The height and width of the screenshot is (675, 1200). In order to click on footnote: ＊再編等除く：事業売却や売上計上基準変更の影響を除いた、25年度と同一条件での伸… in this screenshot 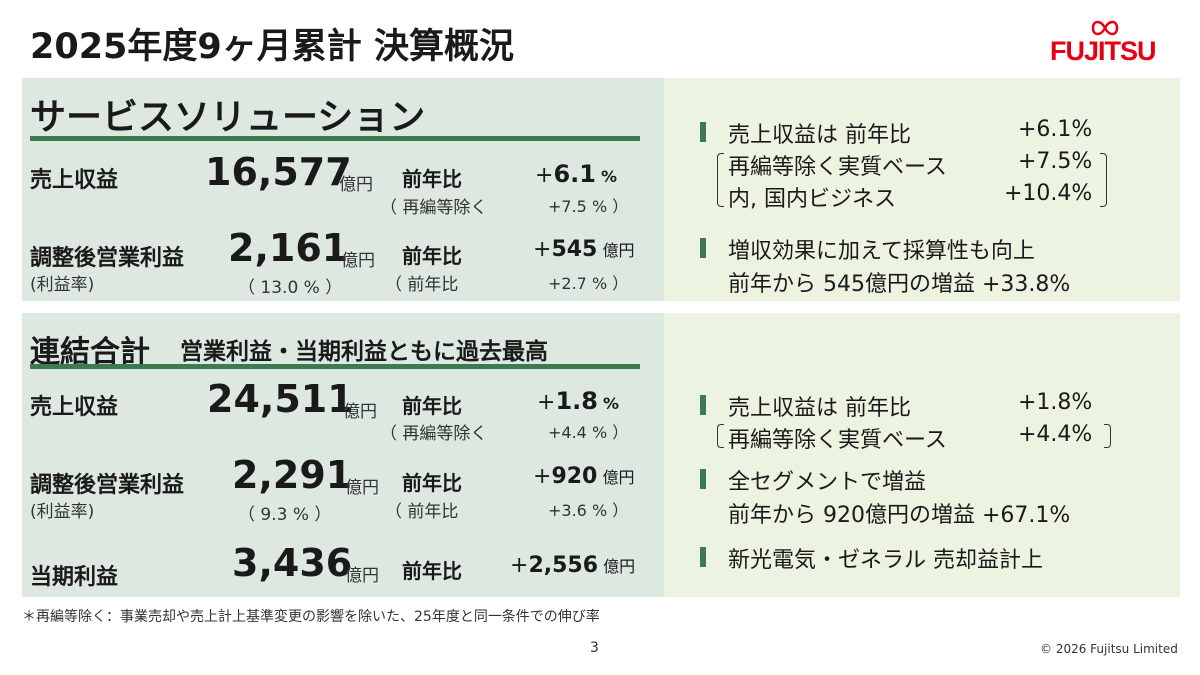, I will do `click(311, 617)`.